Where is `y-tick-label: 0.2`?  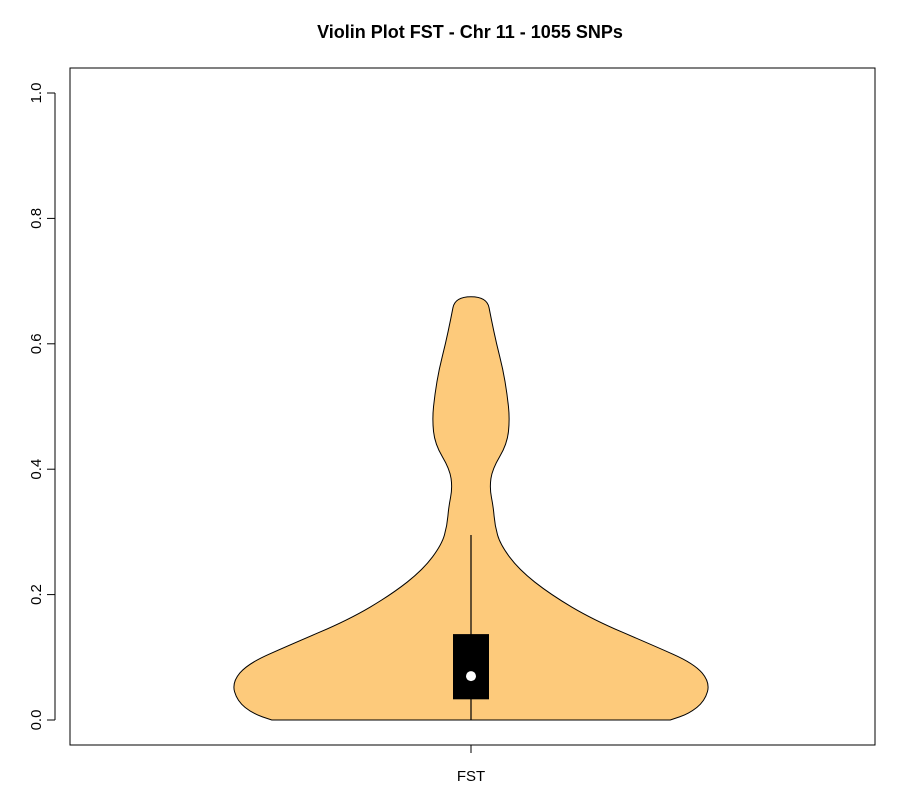
y-tick-label: 0.2 is located at coordinates (36, 594).